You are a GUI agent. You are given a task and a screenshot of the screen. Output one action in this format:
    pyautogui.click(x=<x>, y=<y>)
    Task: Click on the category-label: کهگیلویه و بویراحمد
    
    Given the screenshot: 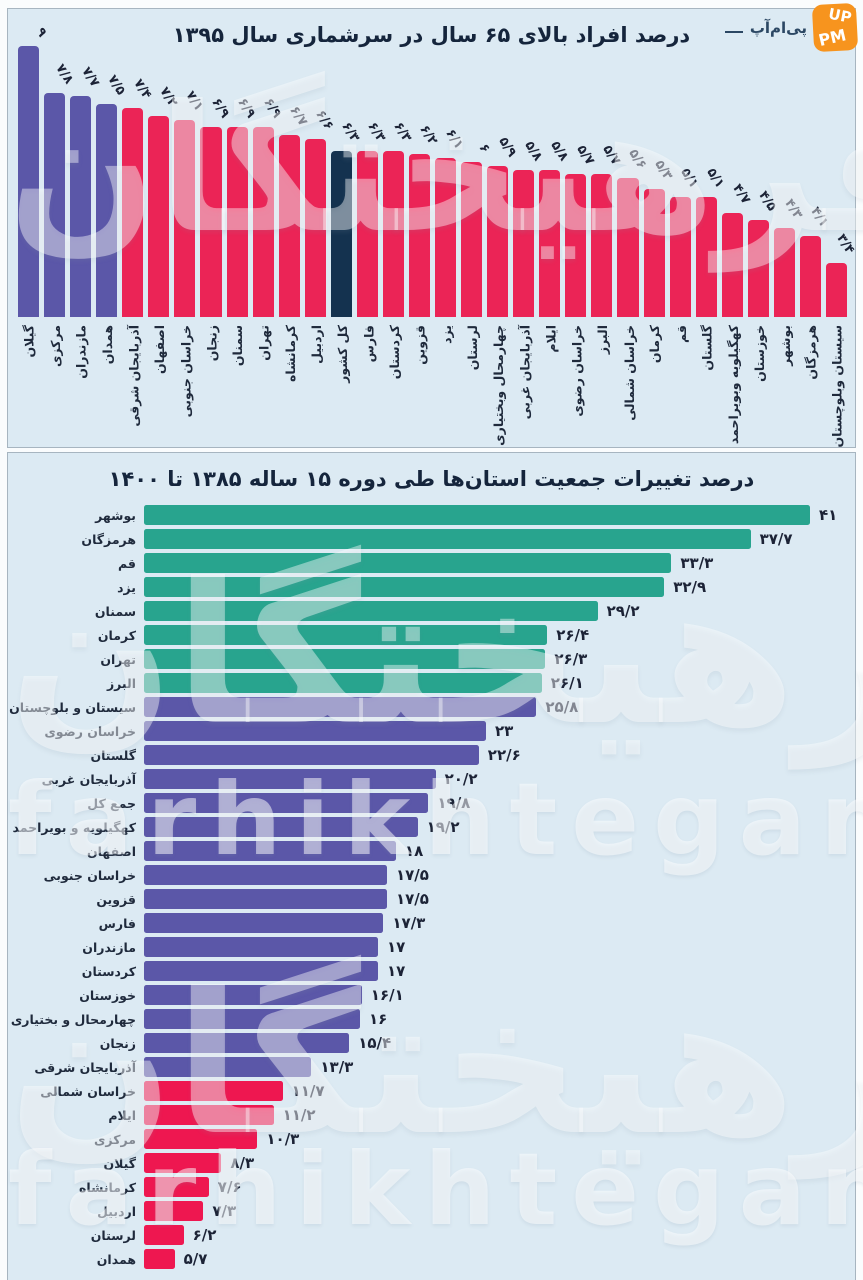 What is the action you would take?
    pyautogui.click(x=74, y=827)
    